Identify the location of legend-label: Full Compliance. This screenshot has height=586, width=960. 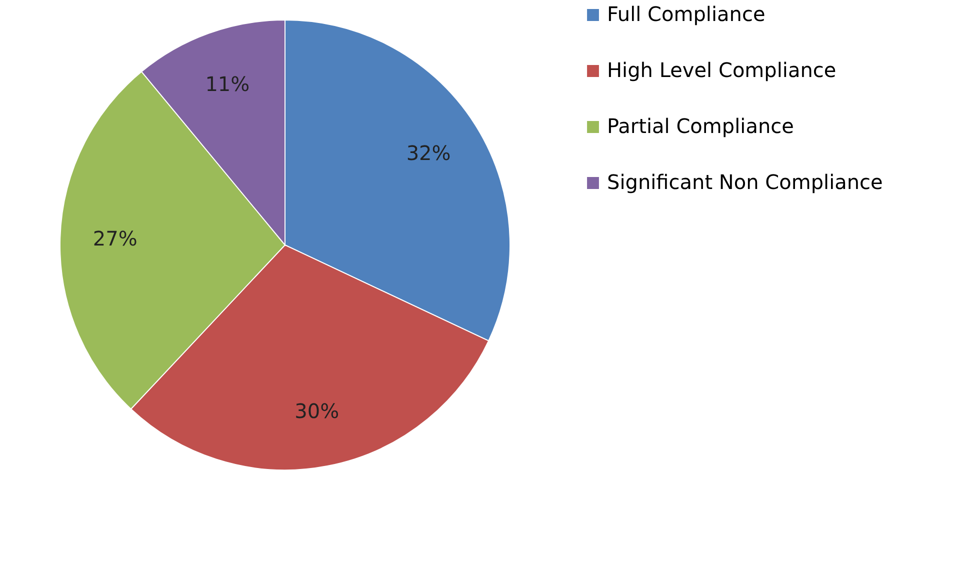
(686, 14).